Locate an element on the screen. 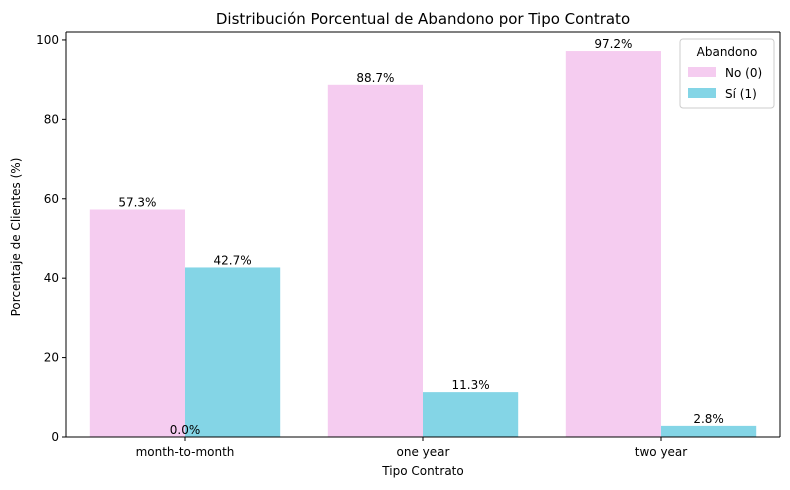 This screenshot has width=790, height=490. data-label: 88.7% is located at coordinates (375, 78).